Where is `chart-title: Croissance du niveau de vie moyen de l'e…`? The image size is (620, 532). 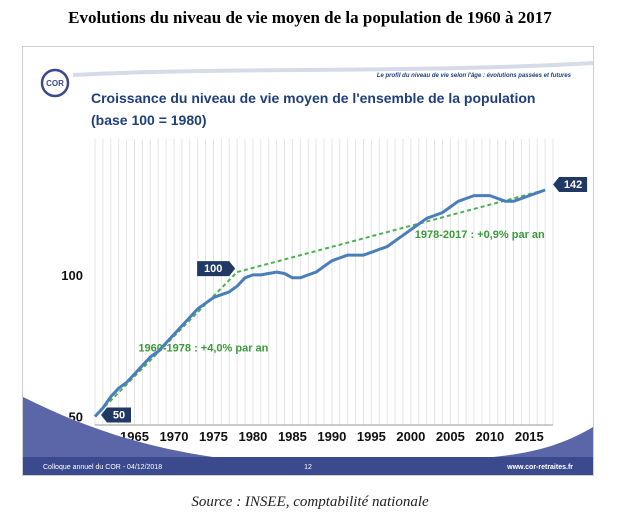
chart-title: Croissance du niveau de vie moyen de l'e… is located at coordinates (313, 98).